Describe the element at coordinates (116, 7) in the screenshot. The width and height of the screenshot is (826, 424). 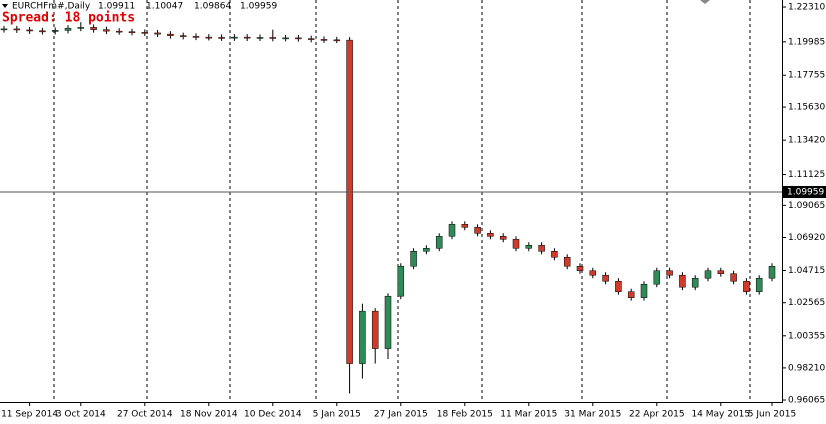
I see `header-open: 1.09911` at that location.